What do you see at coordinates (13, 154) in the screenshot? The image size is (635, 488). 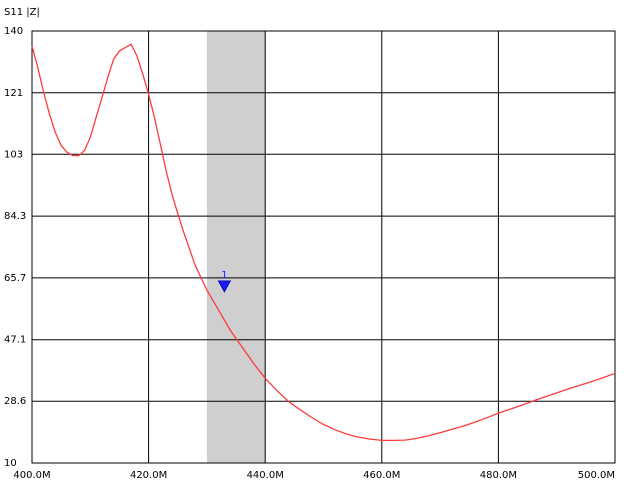 I see `y-tick-label: 103` at bounding box center [13, 154].